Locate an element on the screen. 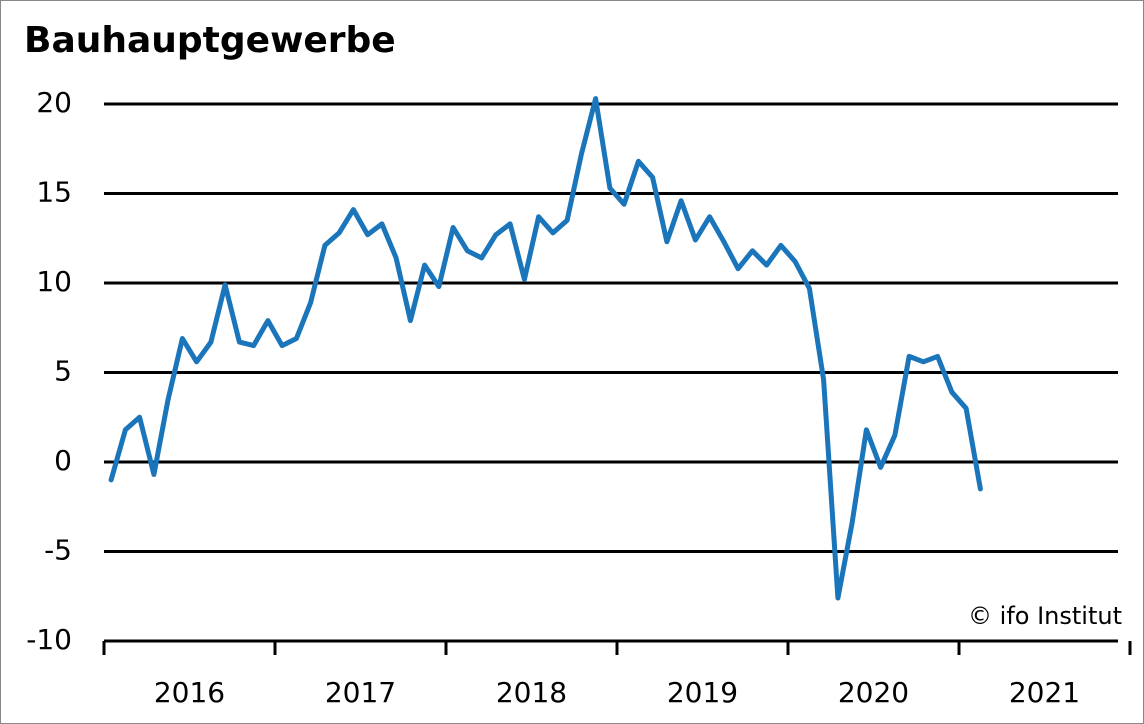 This screenshot has height=724, width=1144. y-tick-label: 20 is located at coordinates (54, 102).